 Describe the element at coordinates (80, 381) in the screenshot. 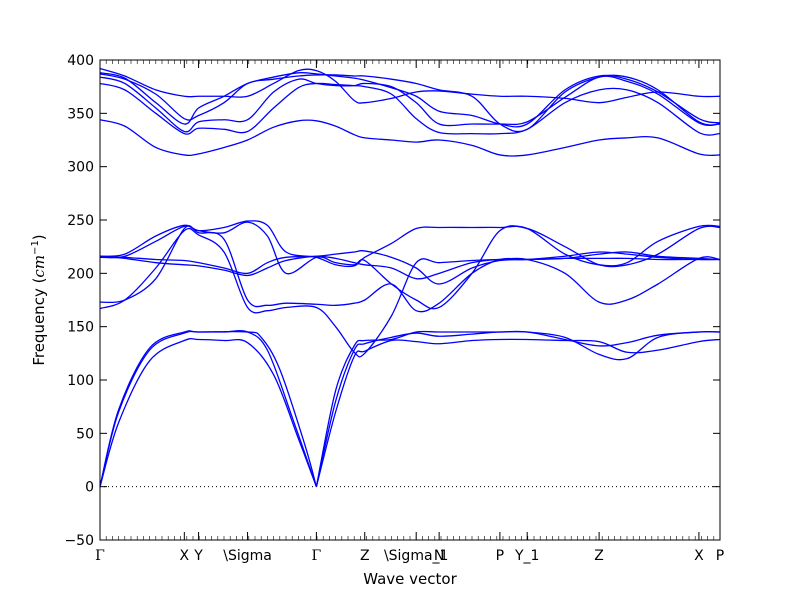

I see `y-tick-label: 100` at that location.